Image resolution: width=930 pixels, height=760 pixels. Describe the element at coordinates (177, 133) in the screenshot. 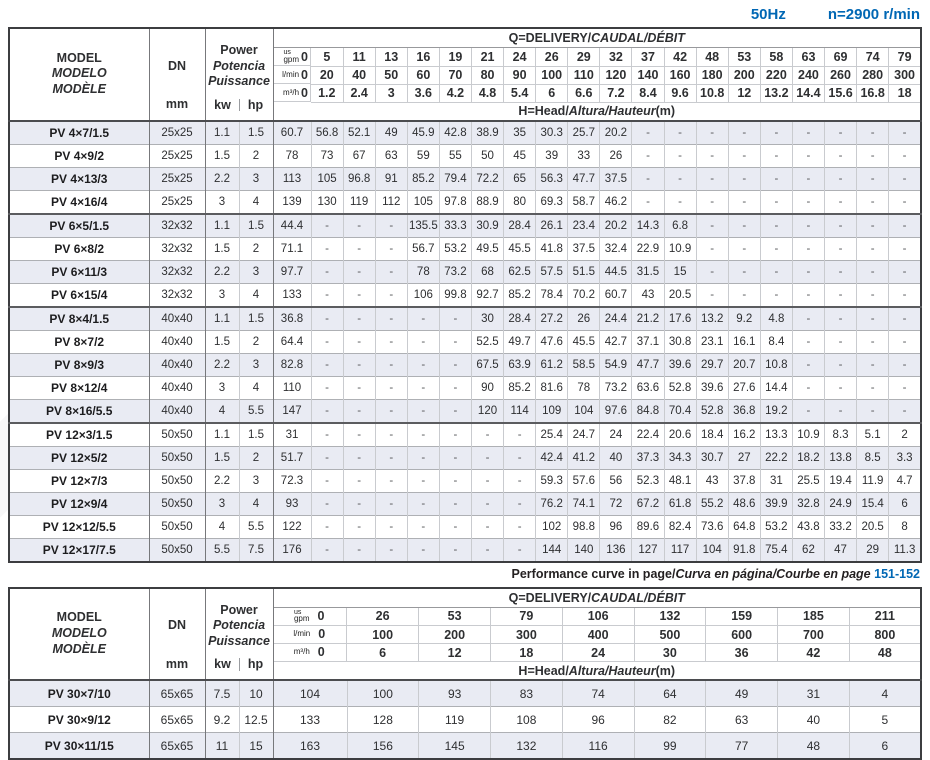

I see `dn-cell: 25x25` at that location.